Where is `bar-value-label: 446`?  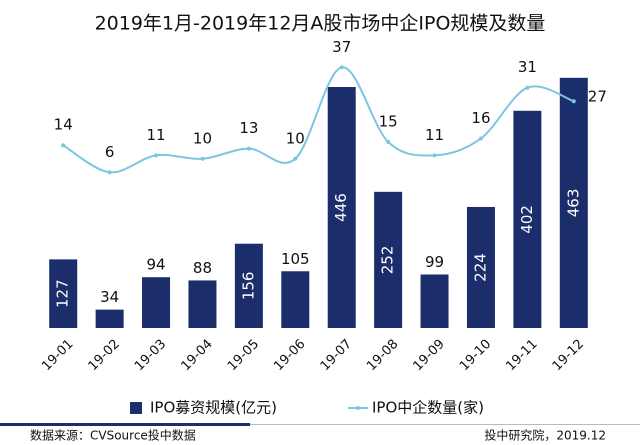 bar-value-label: 446 is located at coordinates (341, 207).